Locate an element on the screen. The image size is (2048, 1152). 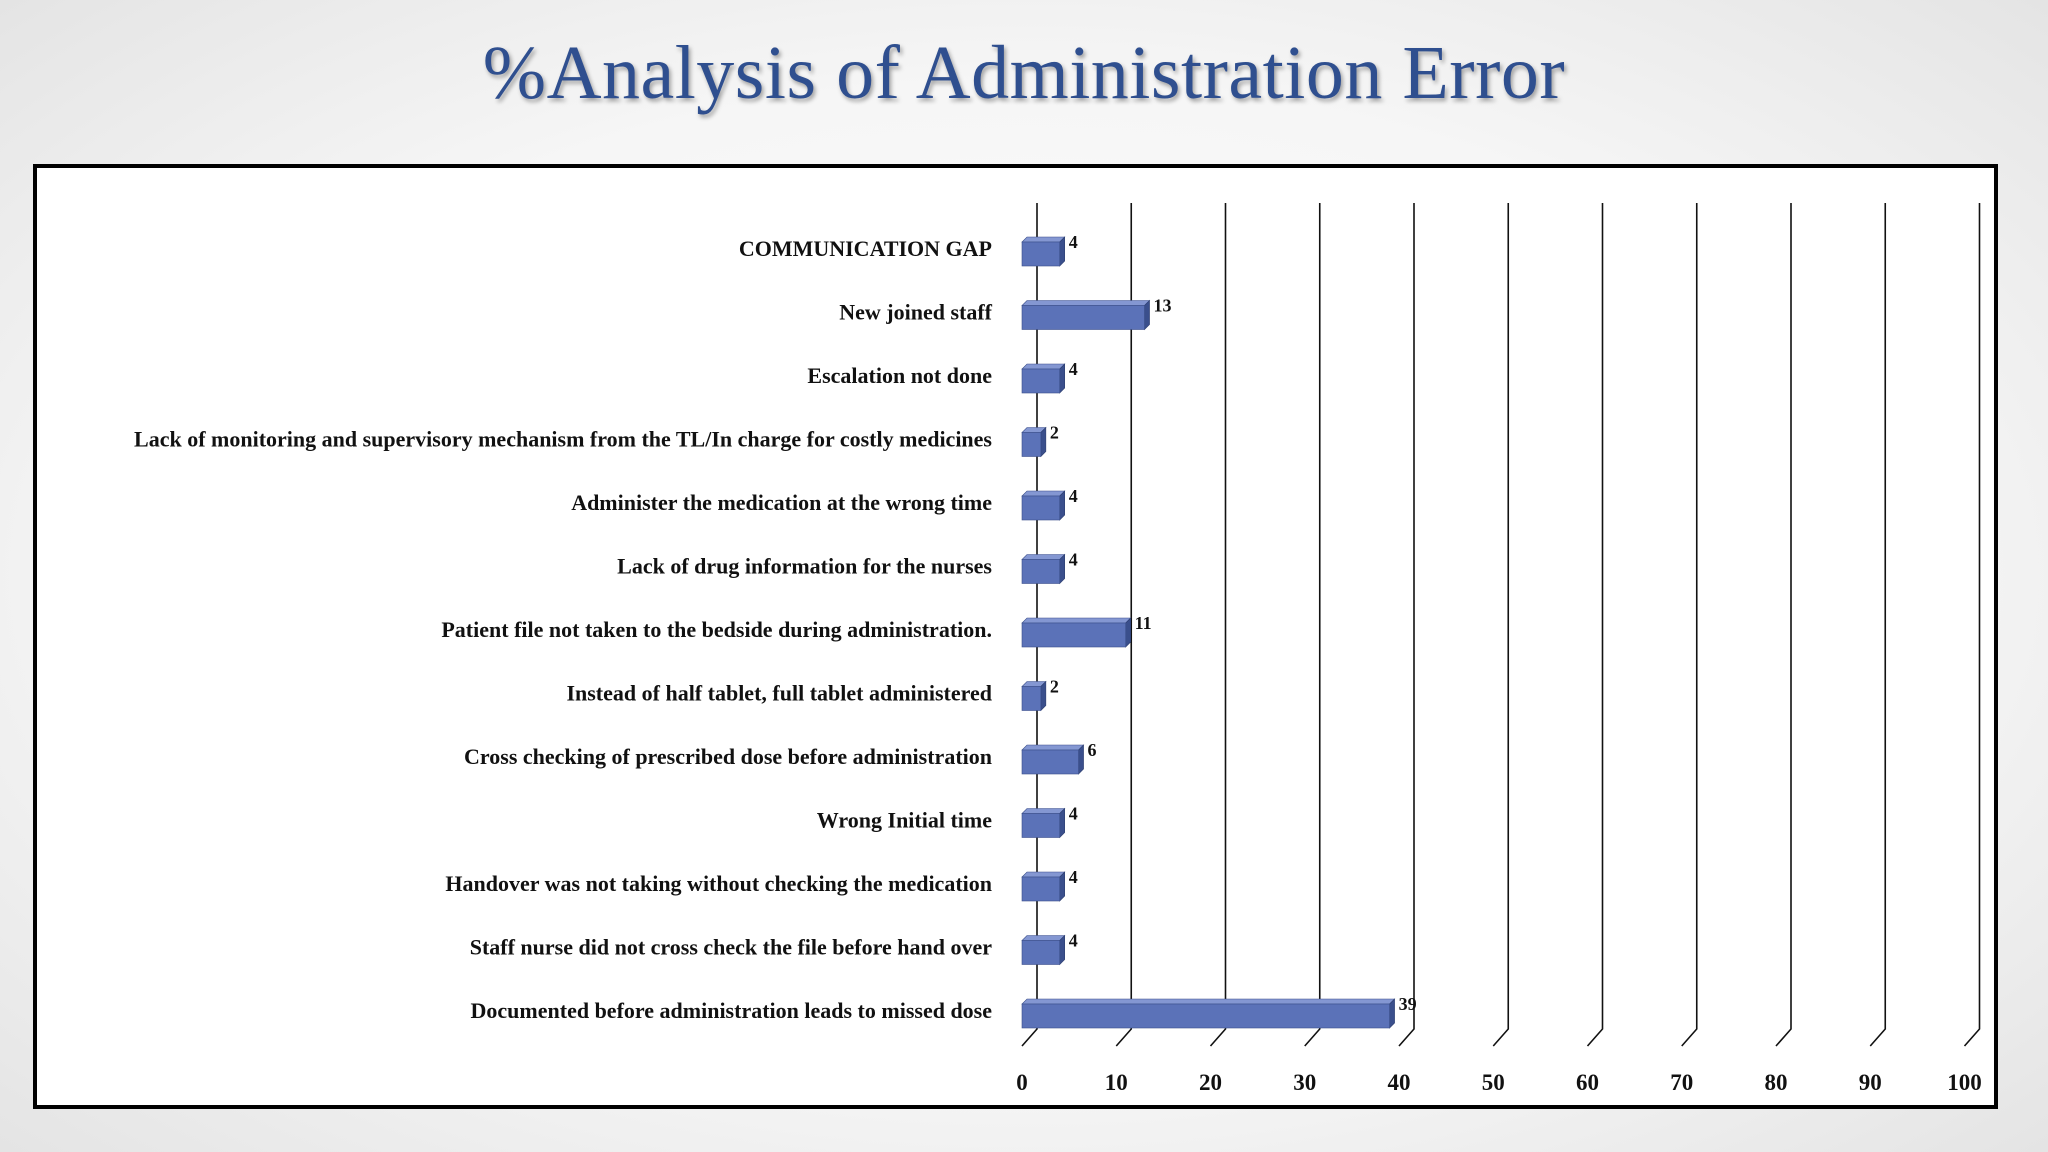
x-tick-label: 0 is located at coordinates (1022, 1082).